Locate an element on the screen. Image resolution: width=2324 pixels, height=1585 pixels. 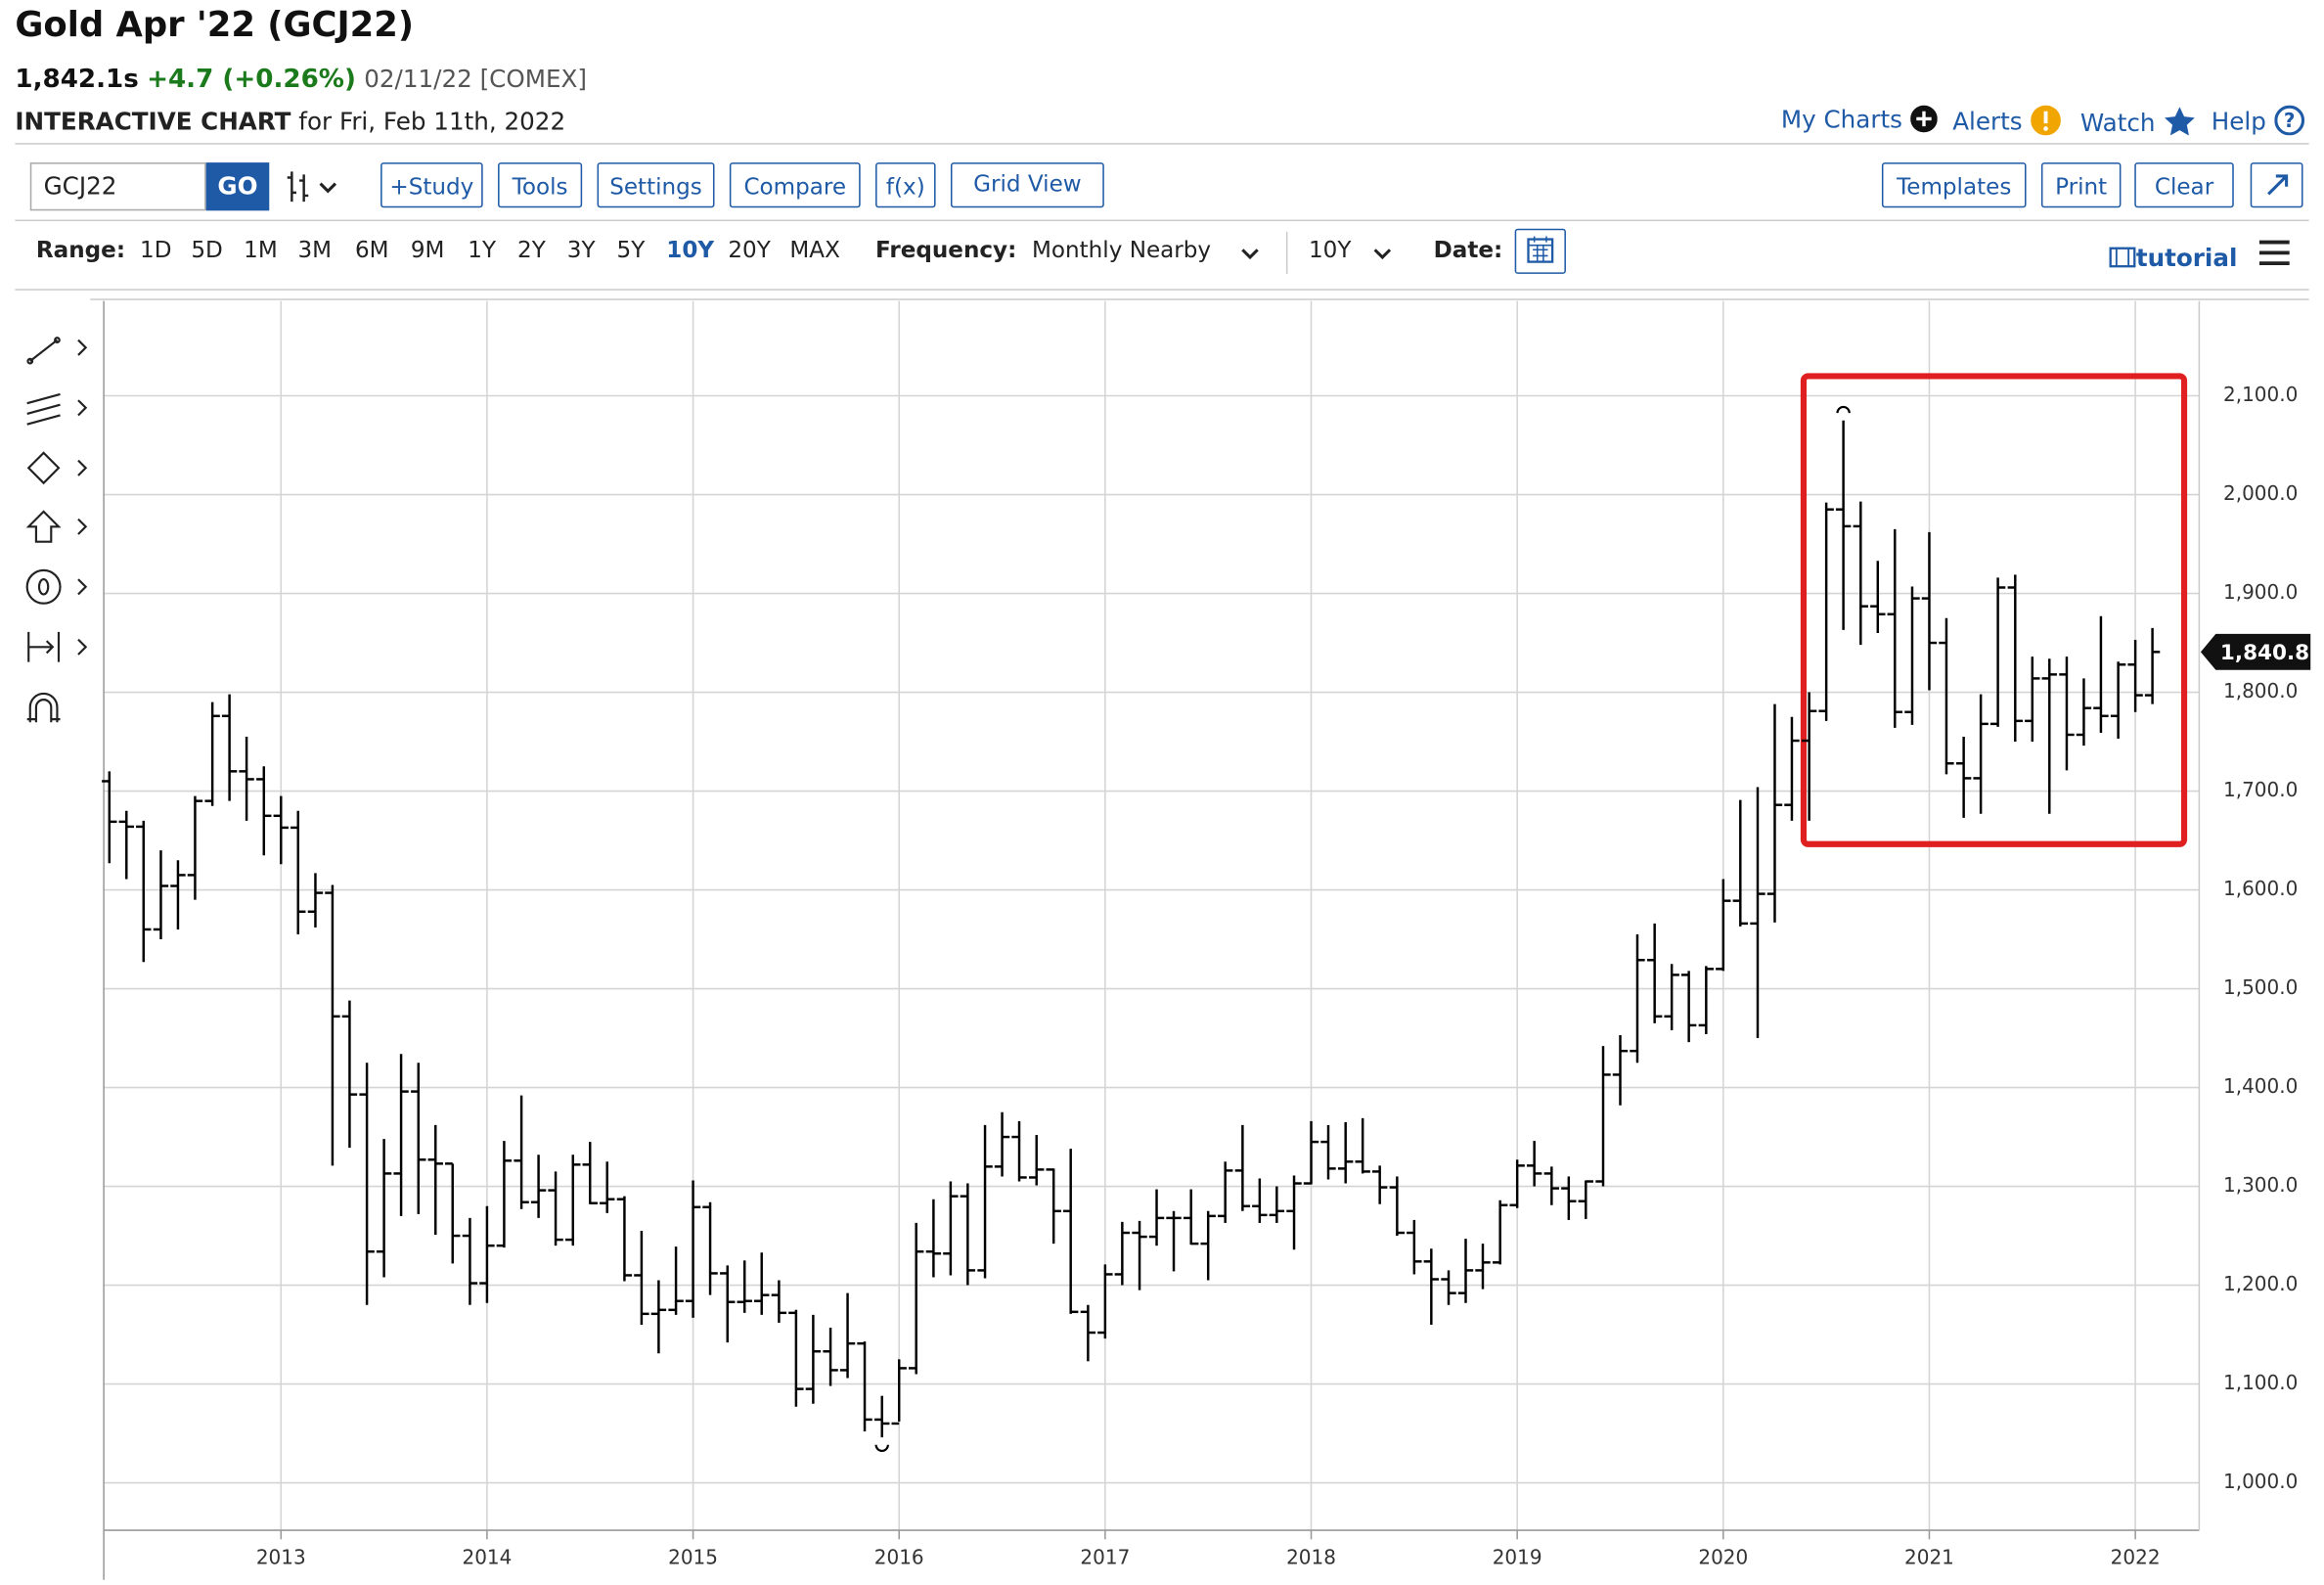
period-select: 10Y is located at coordinates (1330, 250).